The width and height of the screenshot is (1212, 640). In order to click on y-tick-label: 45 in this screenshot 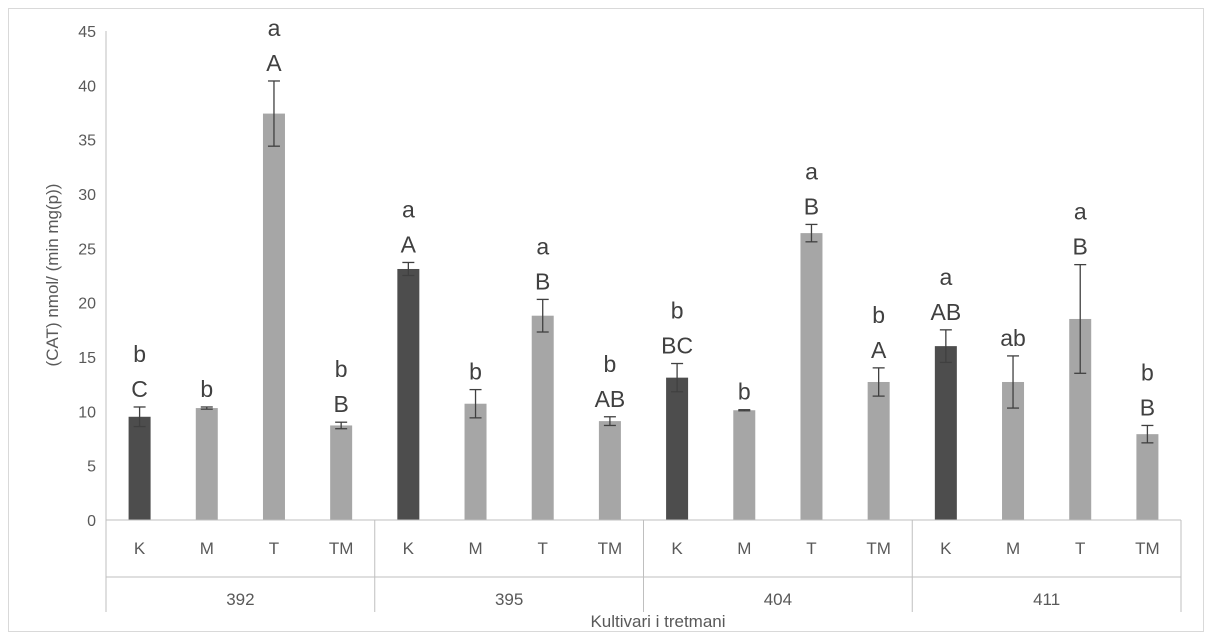, I will do `click(87, 32)`.